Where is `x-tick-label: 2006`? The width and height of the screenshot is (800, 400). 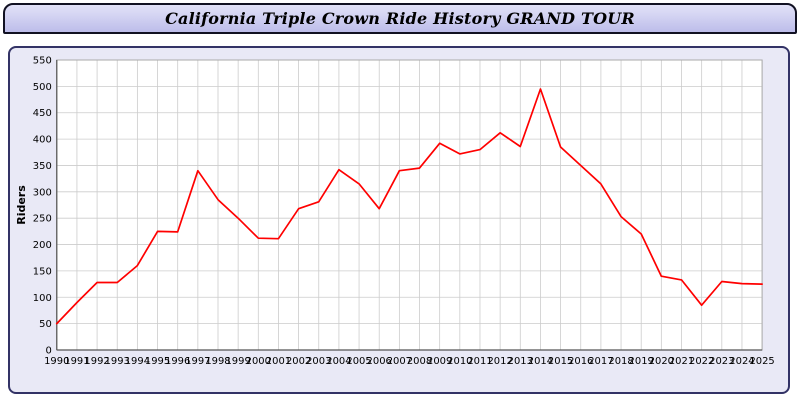 x-tick-label: 2006 is located at coordinates (379, 361).